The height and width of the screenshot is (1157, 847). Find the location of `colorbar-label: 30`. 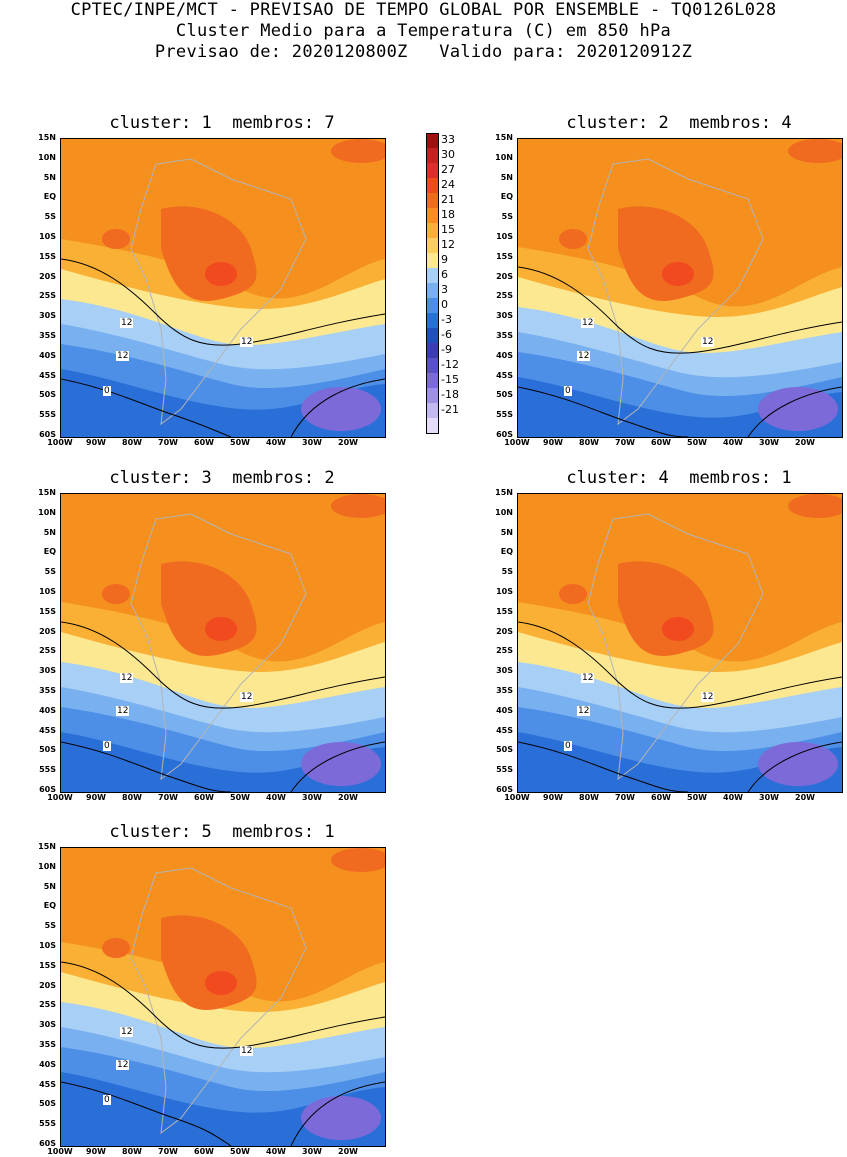

colorbar-label: 30 is located at coordinates (448, 154).